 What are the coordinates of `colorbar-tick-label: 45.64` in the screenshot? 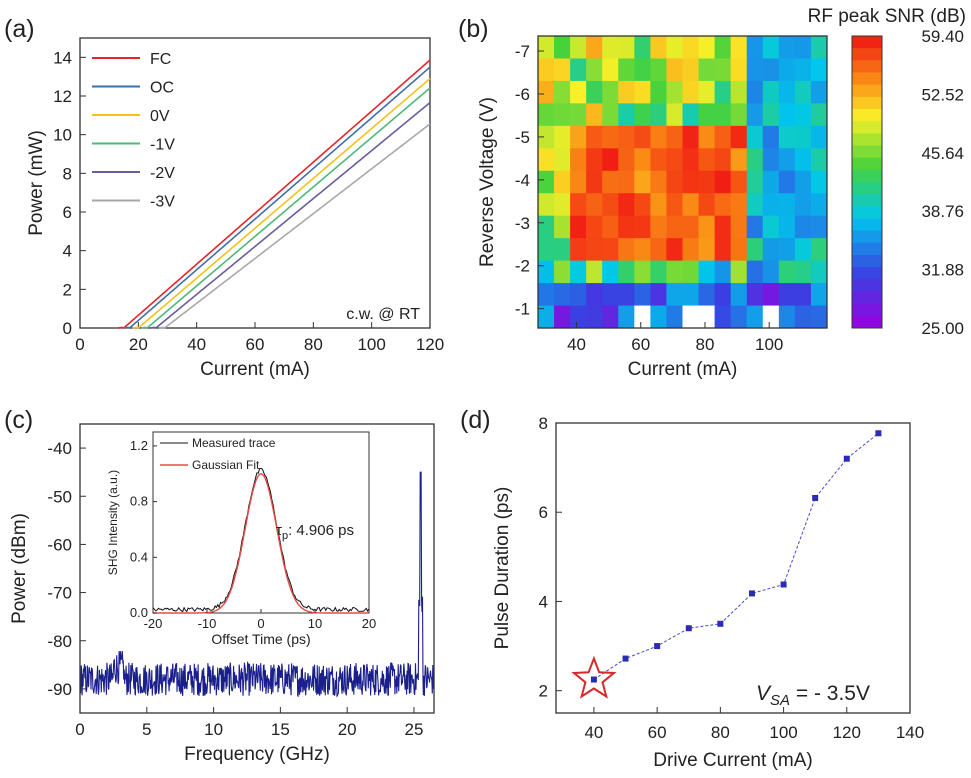 It's located at (942, 153).